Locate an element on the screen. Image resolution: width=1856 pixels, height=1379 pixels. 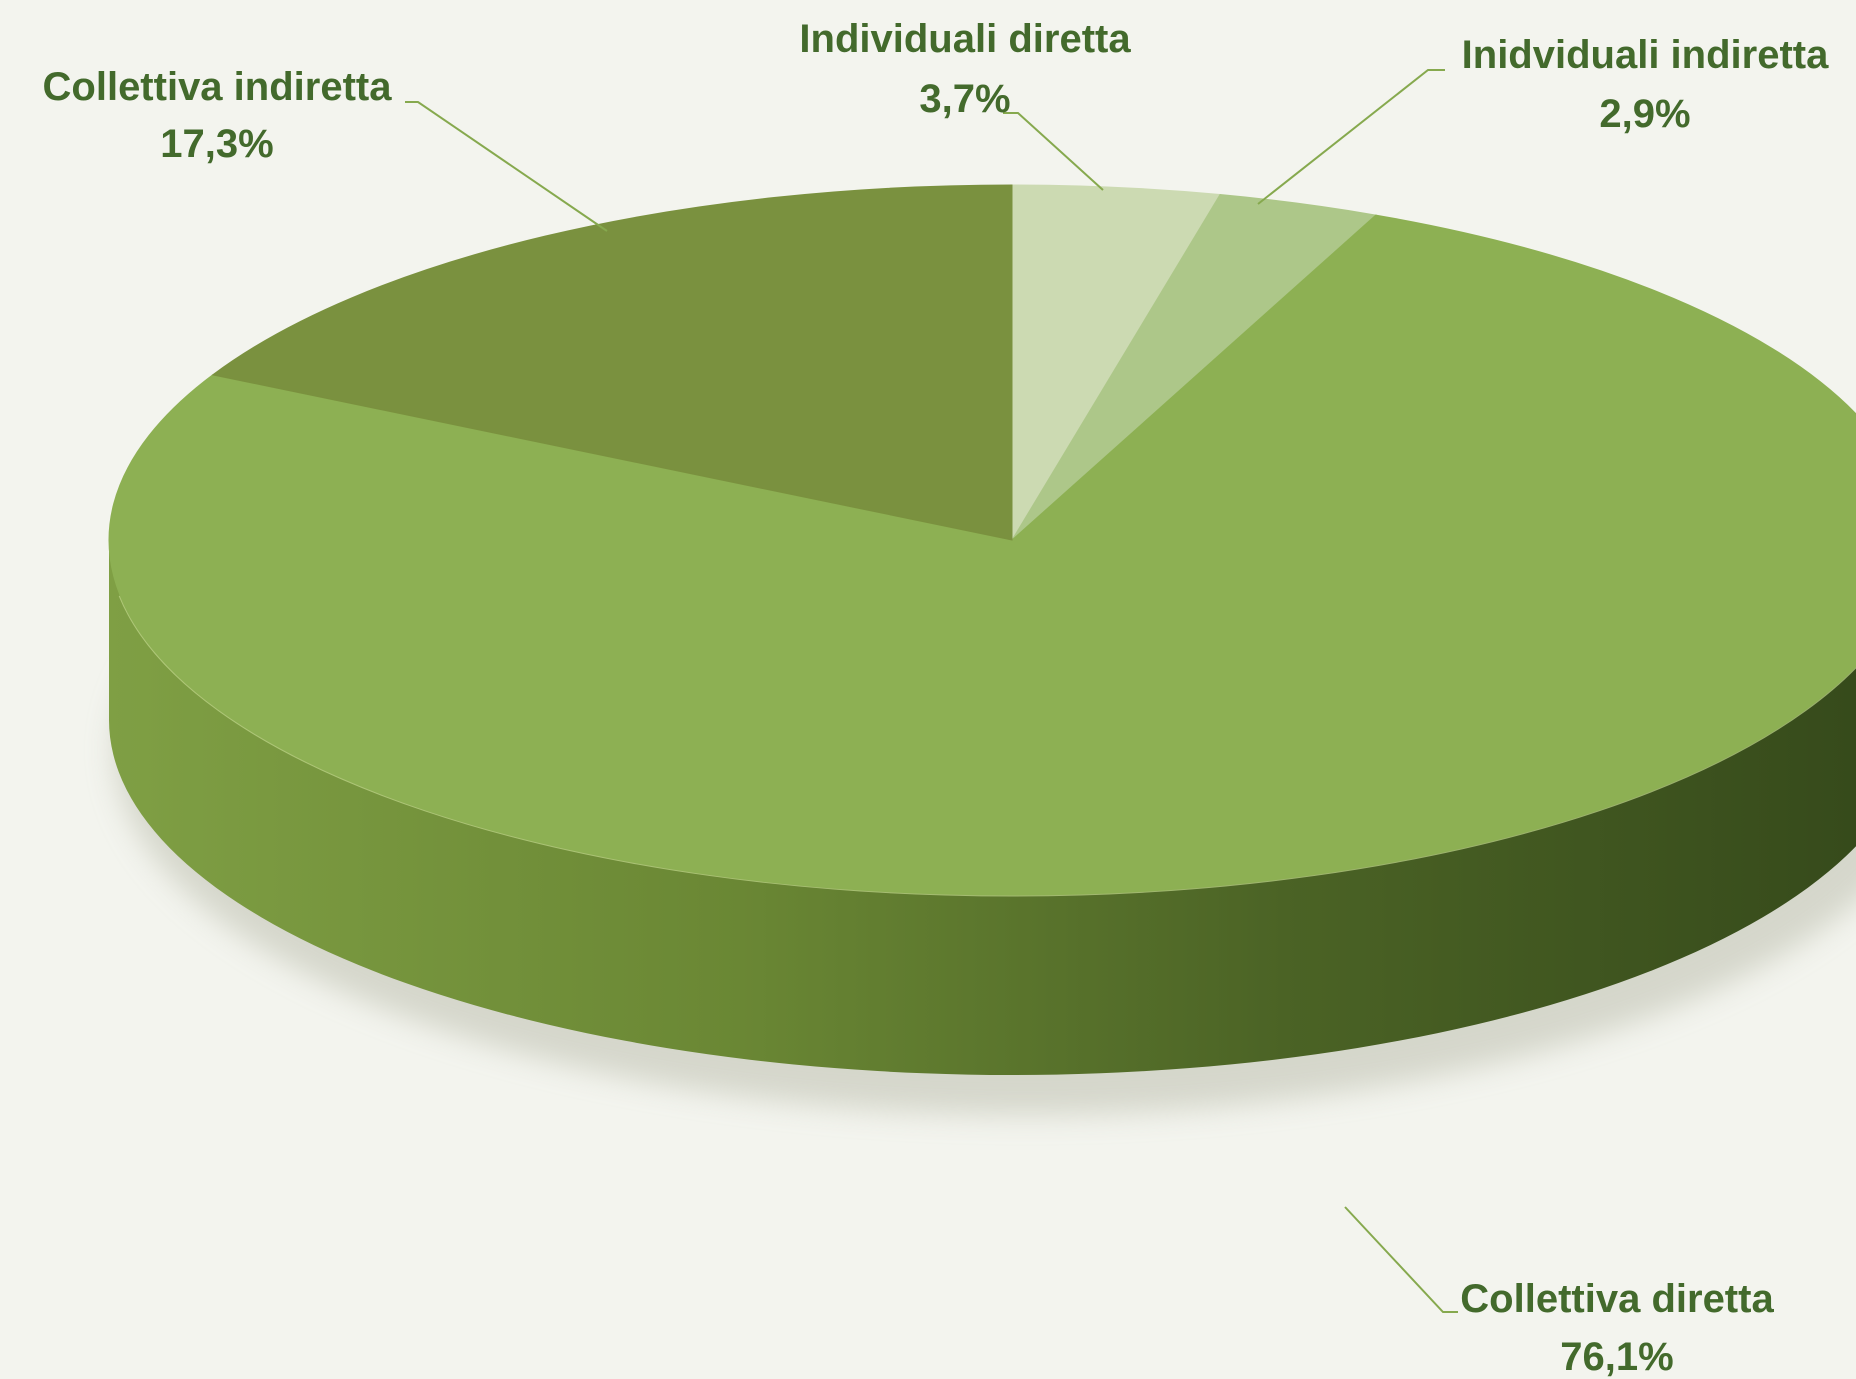
slice-label-collettiva-indiretta: Collettiva indiretta is located at coordinates (218, 87).